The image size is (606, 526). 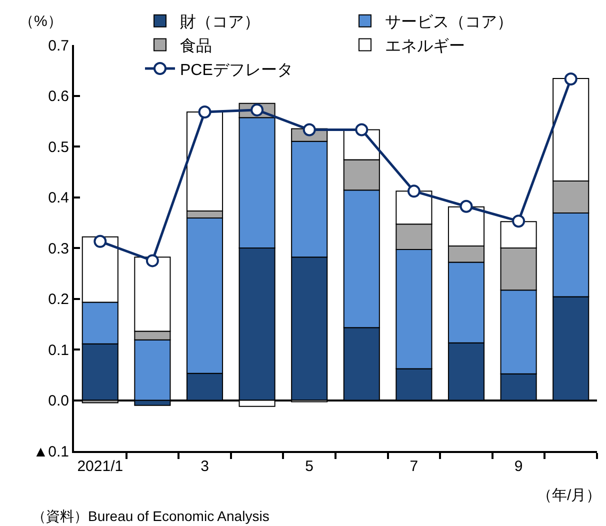 What do you see at coordinates (58, 198) in the screenshot?
I see `y-tick-label: 0.4` at bounding box center [58, 198].